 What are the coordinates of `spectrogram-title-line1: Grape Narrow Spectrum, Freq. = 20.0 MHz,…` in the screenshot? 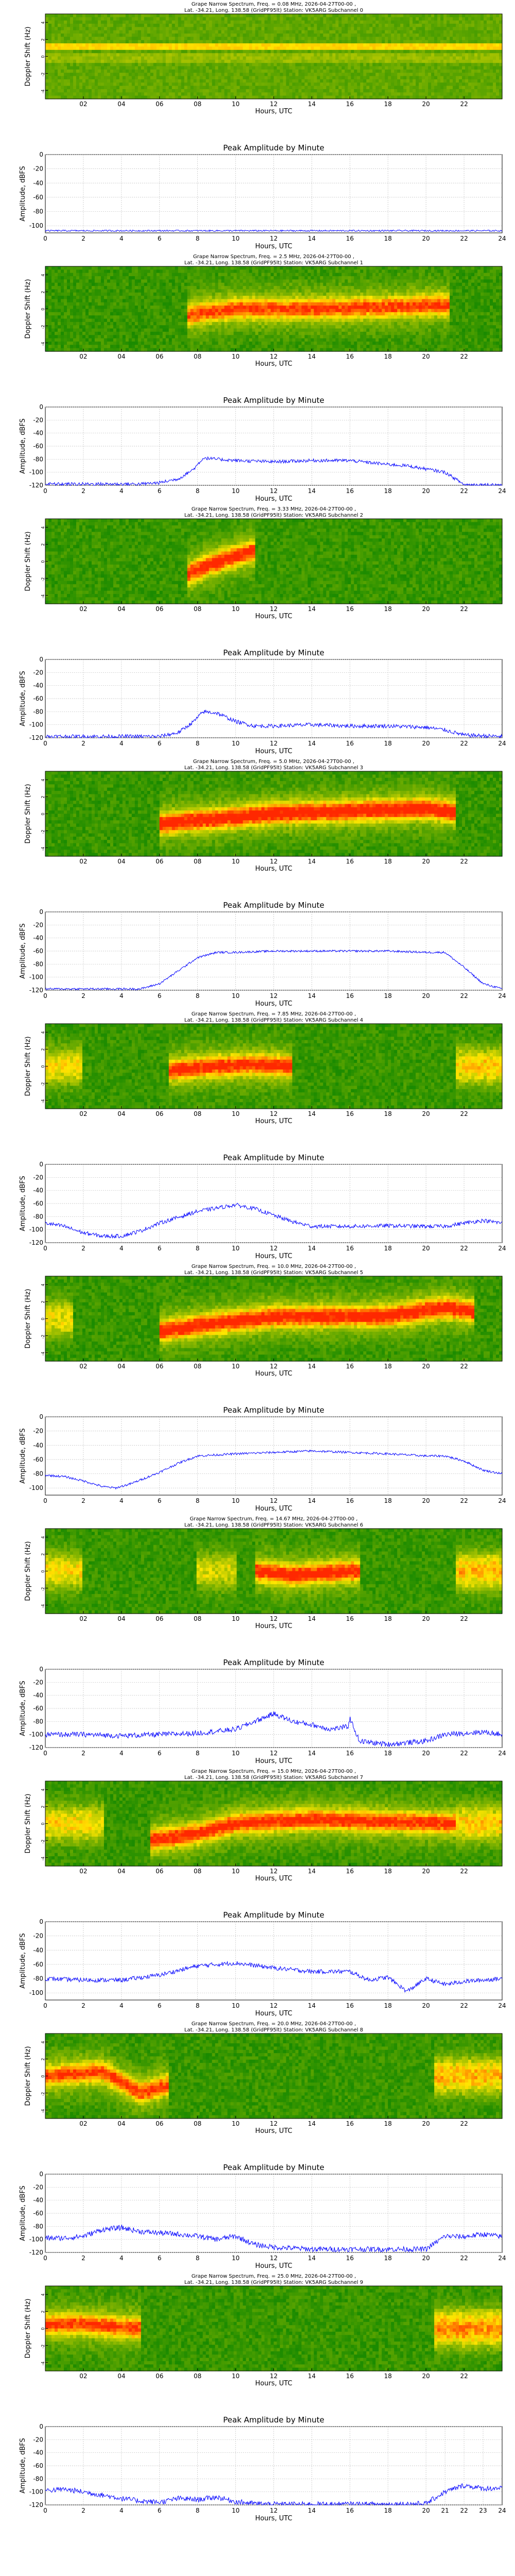 It's located at (274, 2024).